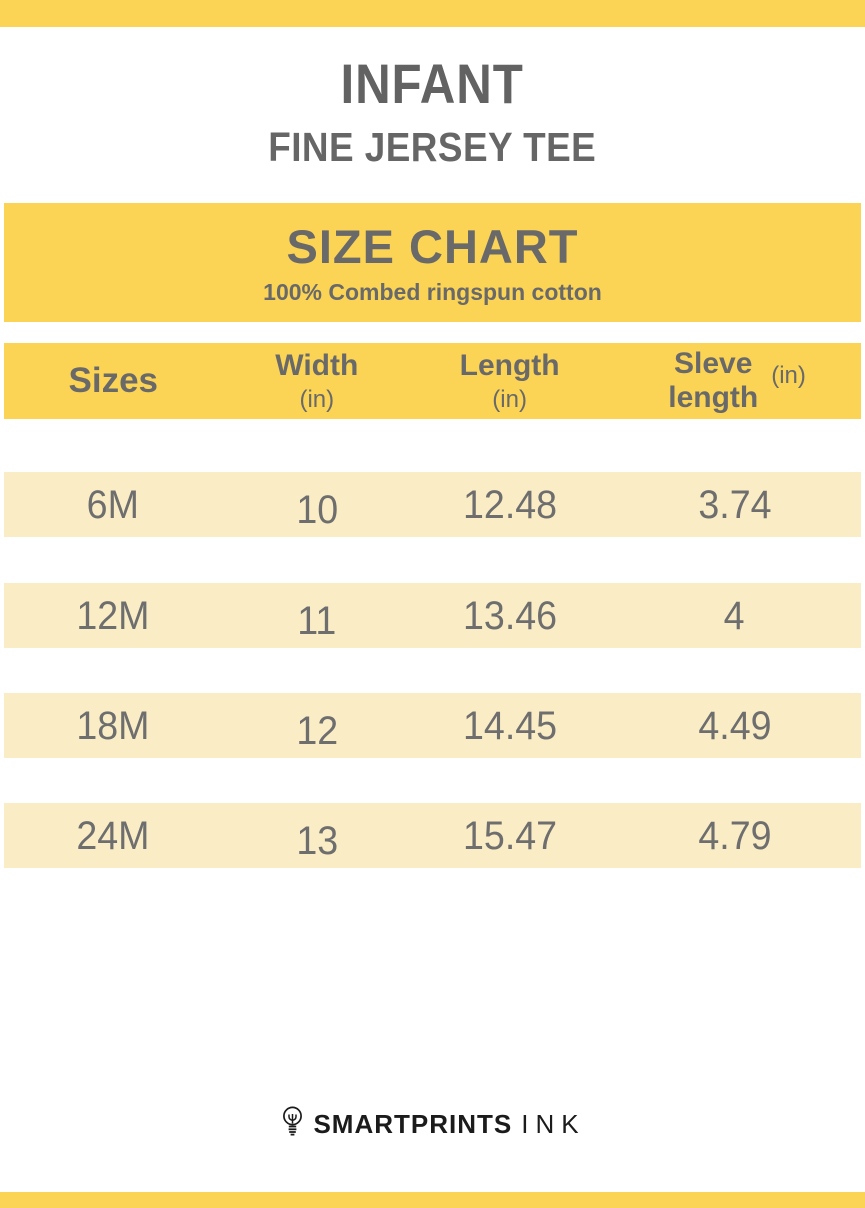 The image size is (865, 1208). I want to click on cell-value: 4, so click(735, 615).